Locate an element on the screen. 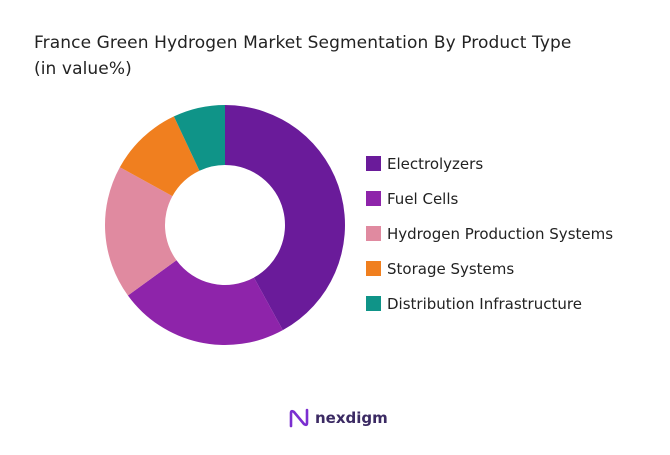 This screenshot has width=670, height=455. chart-title-line2: (in value%) is located at coordinates (83, 69).